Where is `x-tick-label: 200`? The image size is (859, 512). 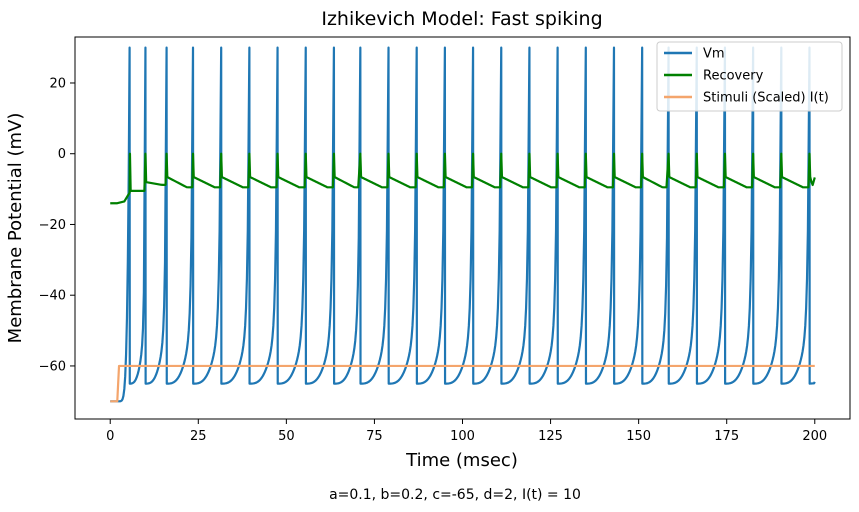 x-tick-label: 200 is located at coordinates (814, 436).